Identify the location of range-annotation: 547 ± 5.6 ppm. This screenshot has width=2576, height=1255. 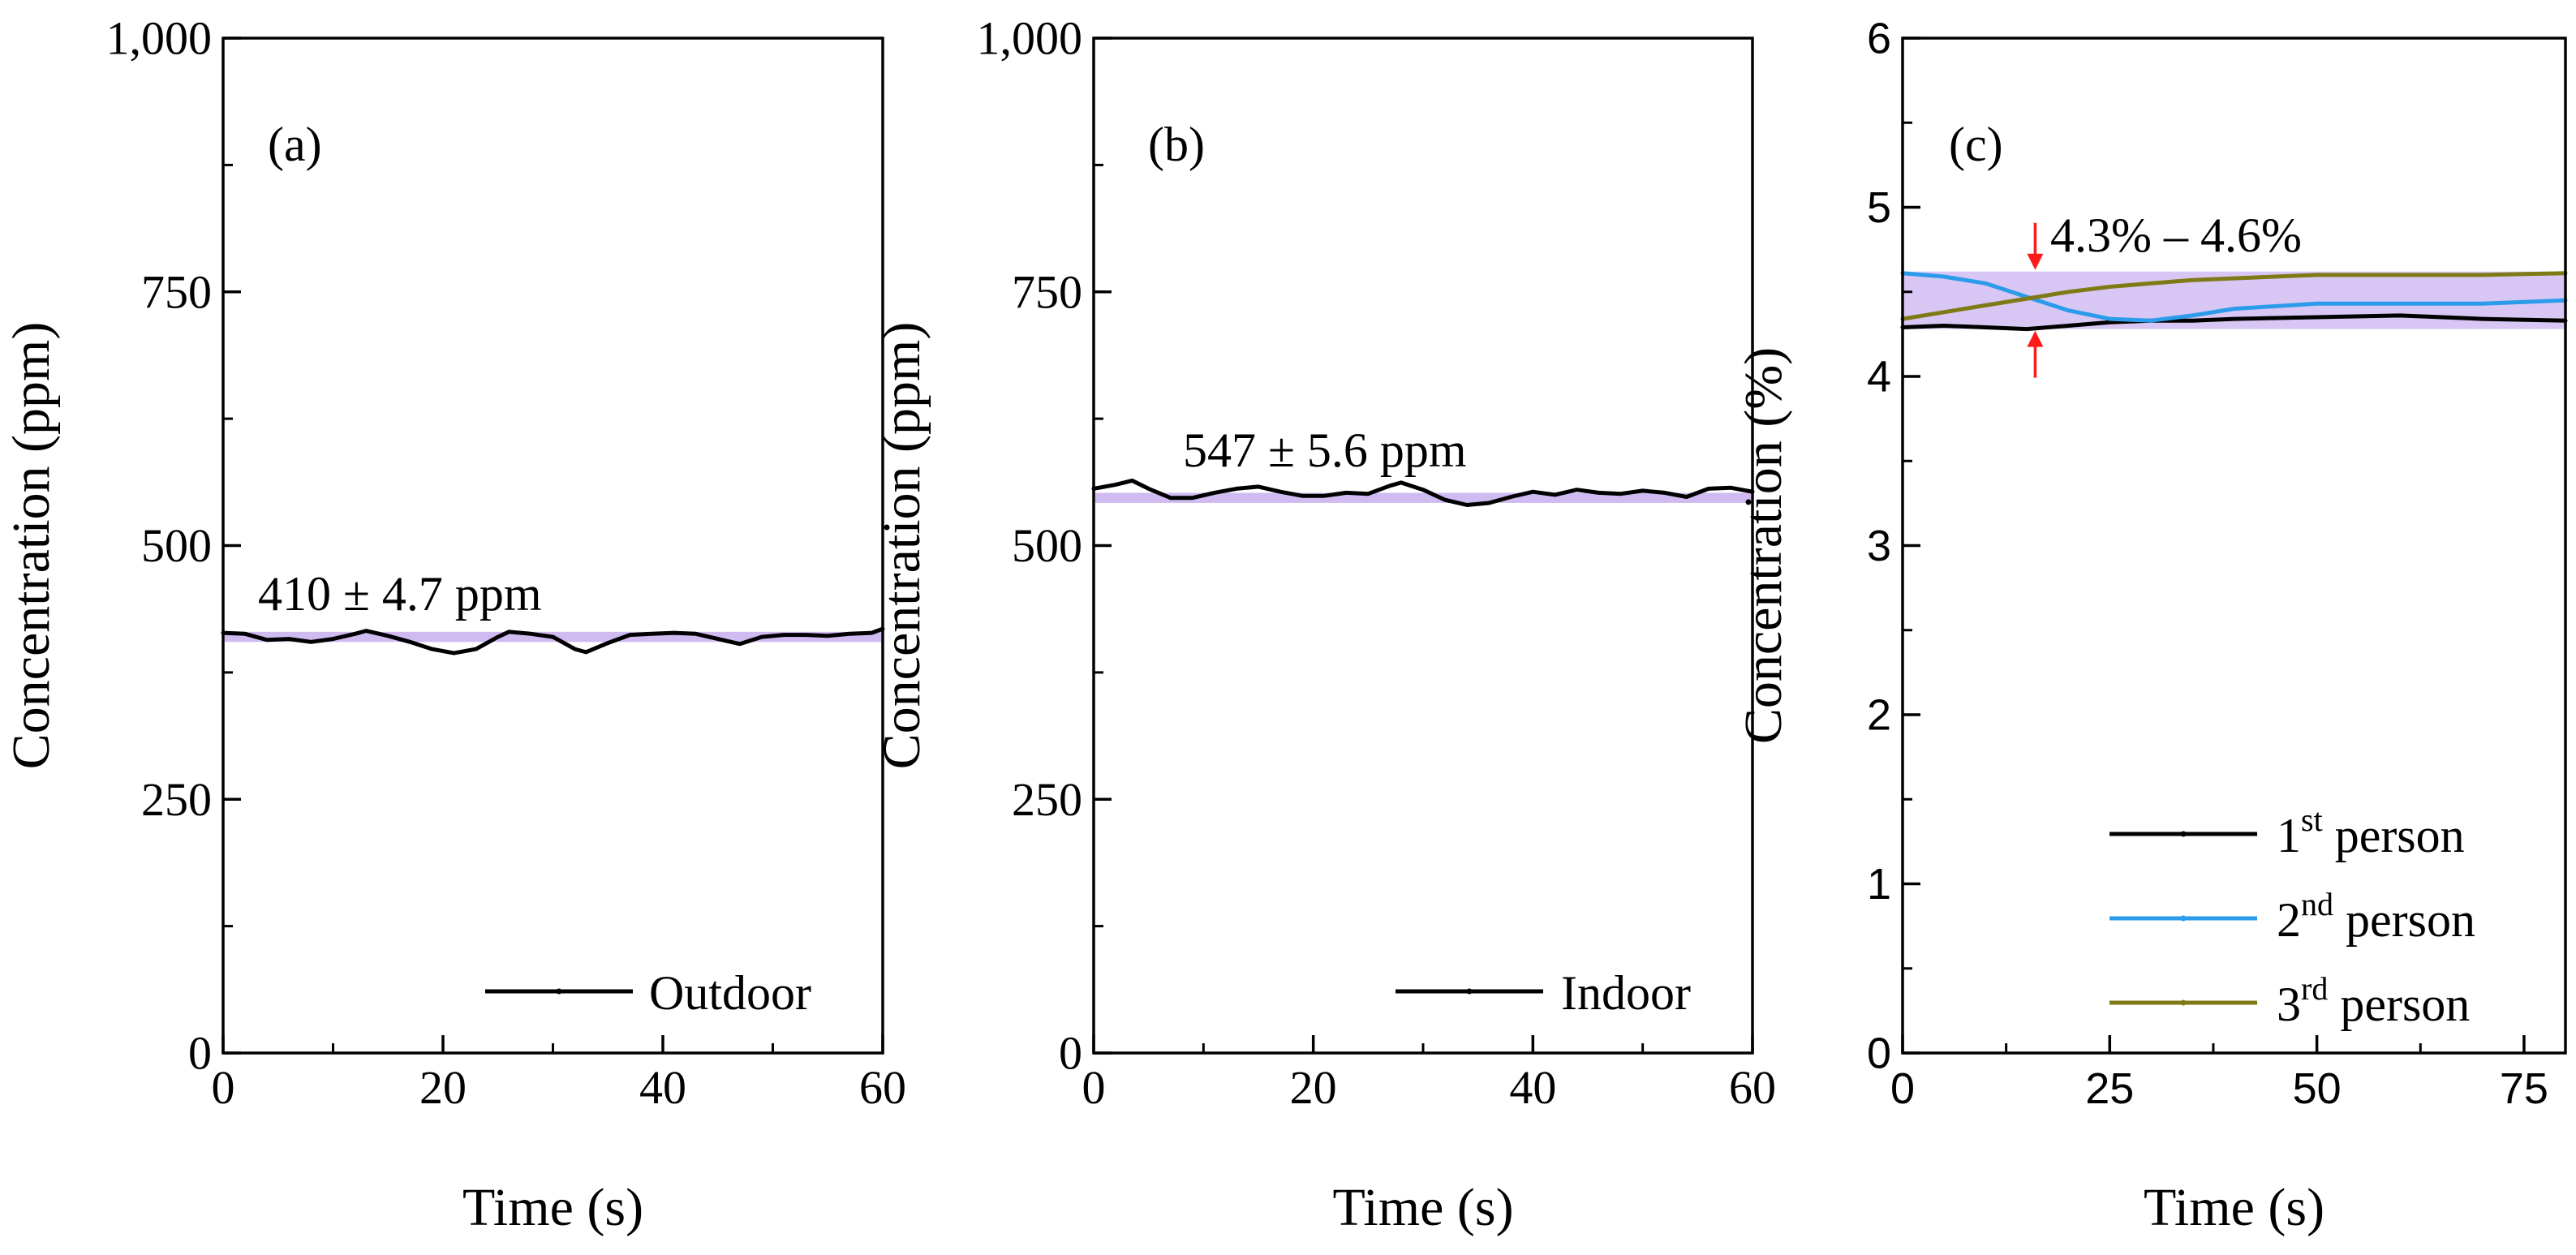
(1325, 450).